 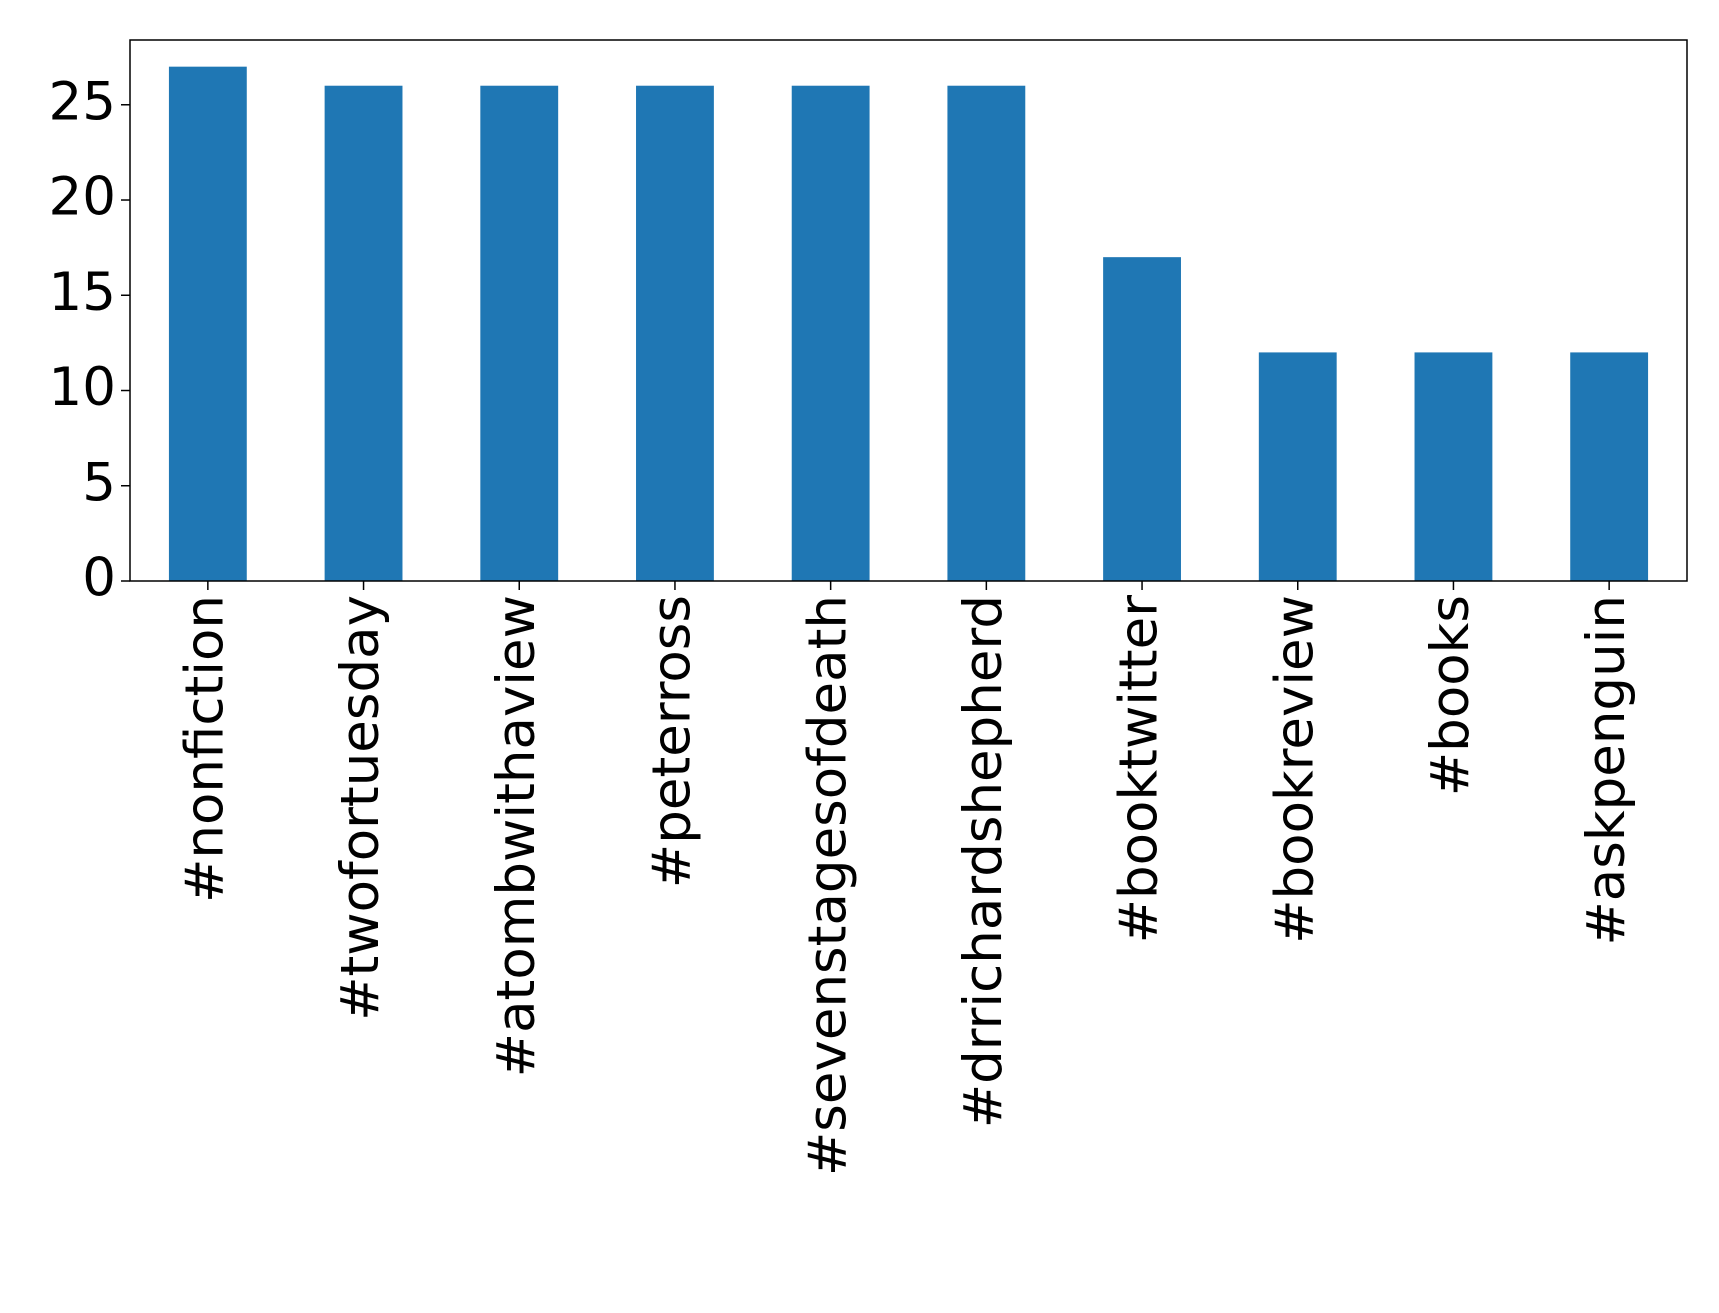 What do you see at coordinates (516, 836) in the screenshot?
I see `x-tick-label: #atombwithaview` at bounding box center [516, 836].